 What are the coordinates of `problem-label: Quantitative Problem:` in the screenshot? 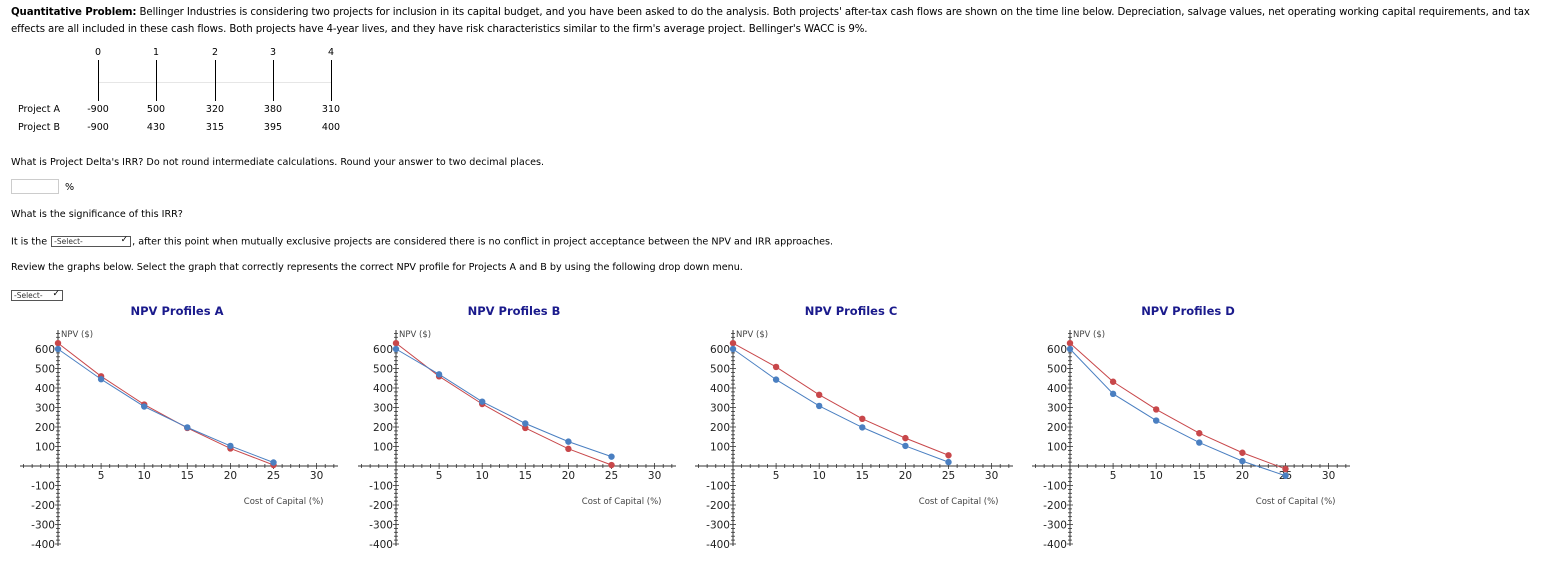 It's located at (74, 12).